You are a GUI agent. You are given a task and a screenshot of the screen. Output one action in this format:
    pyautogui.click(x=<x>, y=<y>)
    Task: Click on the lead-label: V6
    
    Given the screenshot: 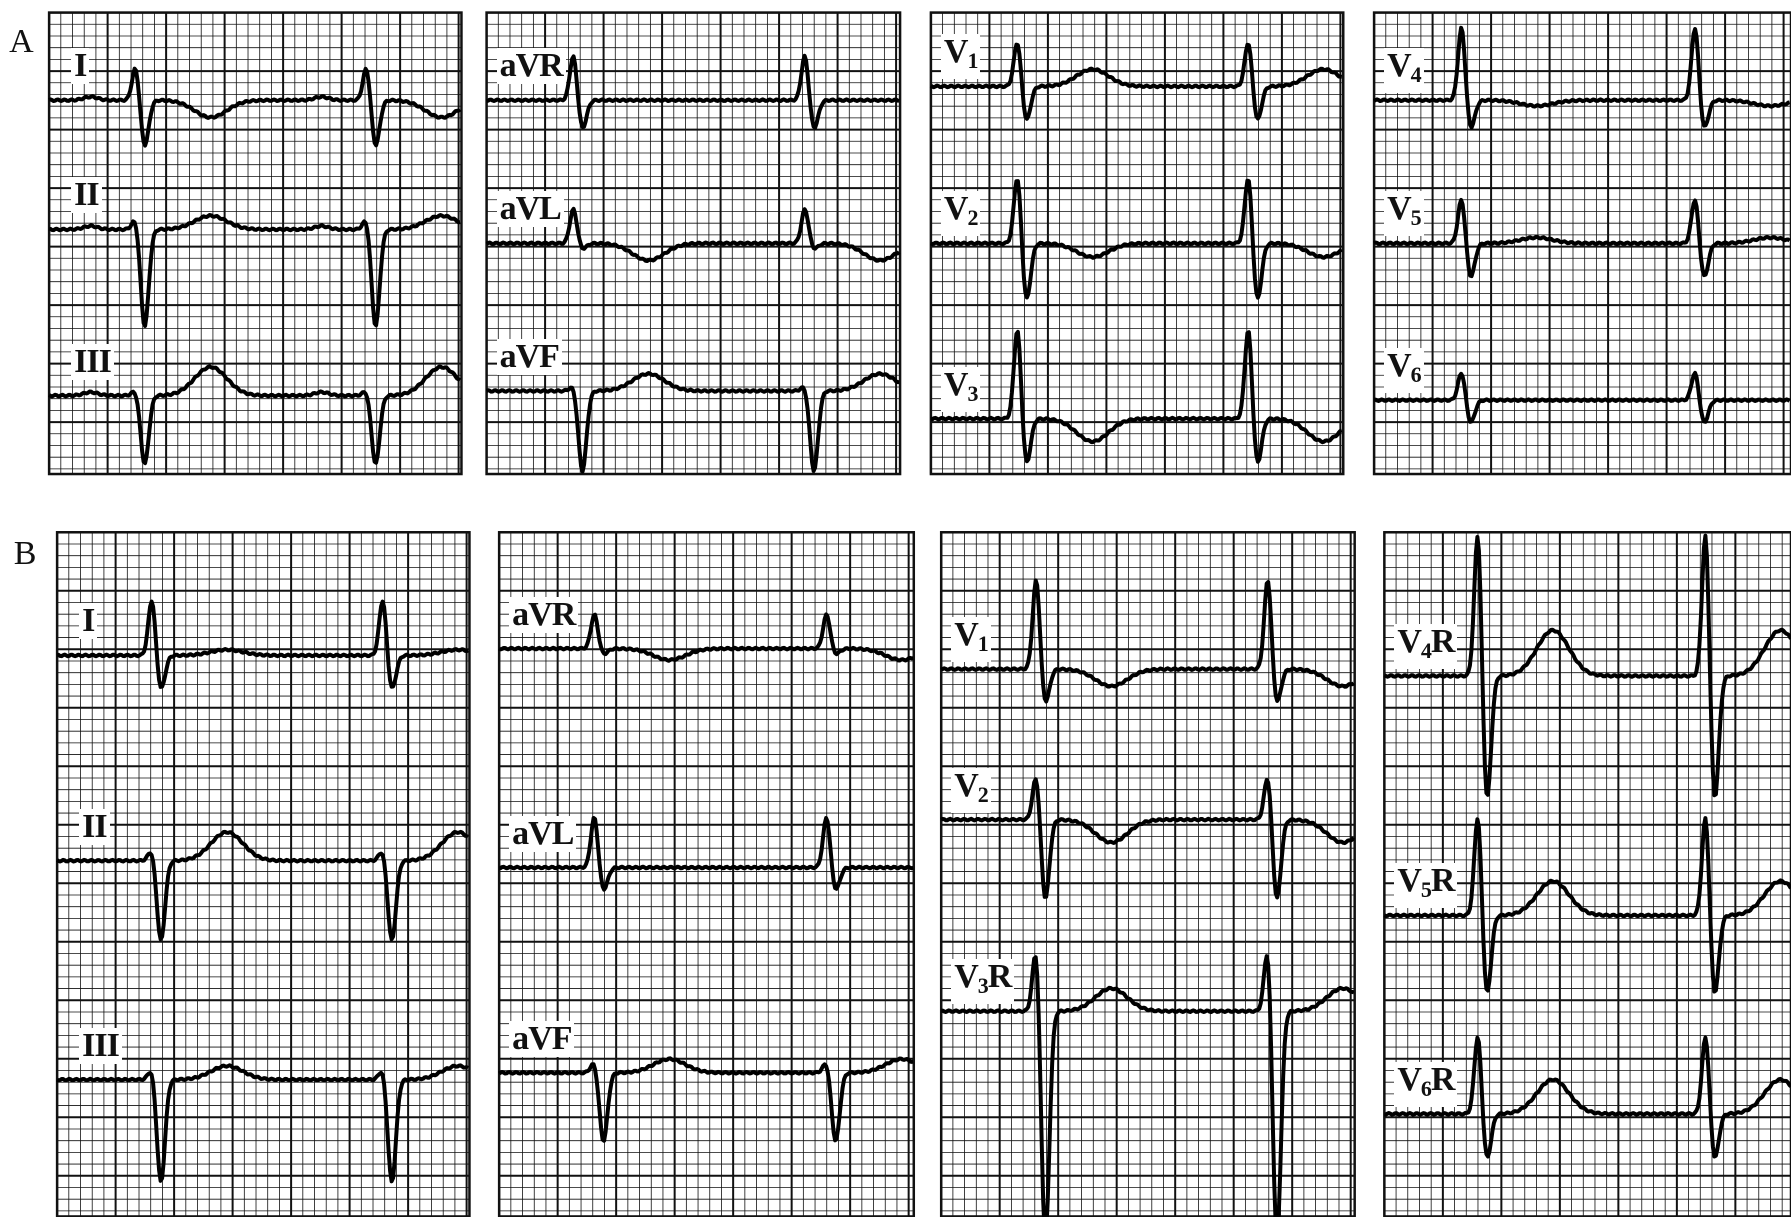 What is the action you would take?
    pyautogui.click(x=1404, y=371)
    